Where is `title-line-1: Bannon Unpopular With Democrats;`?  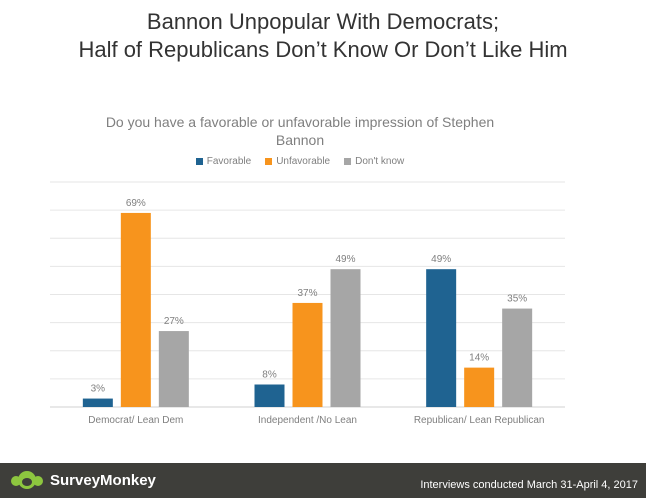 title-line-1: Bannon Unpopular With Democrats; is located at coordinates (323, 21).